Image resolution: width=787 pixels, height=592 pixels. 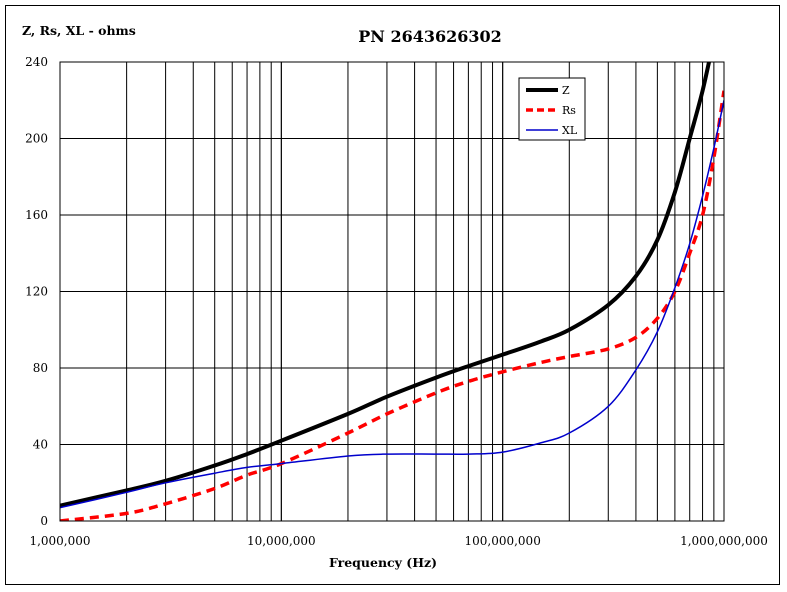 What do you see at coordinates (502, 541) in the screenshot?
I see `x-tick-label: 100,000,000` at bounding box center [502, 541].